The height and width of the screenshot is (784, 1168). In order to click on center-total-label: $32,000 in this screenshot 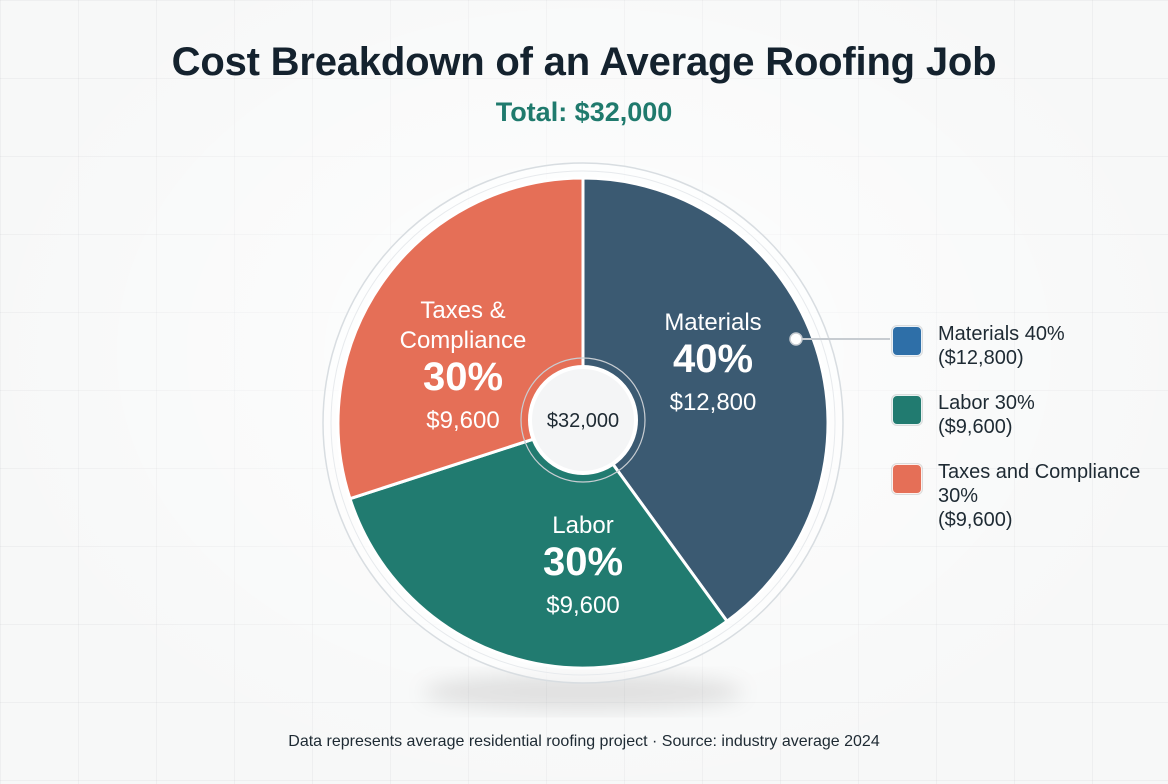, I will do `click(583, 421)`.